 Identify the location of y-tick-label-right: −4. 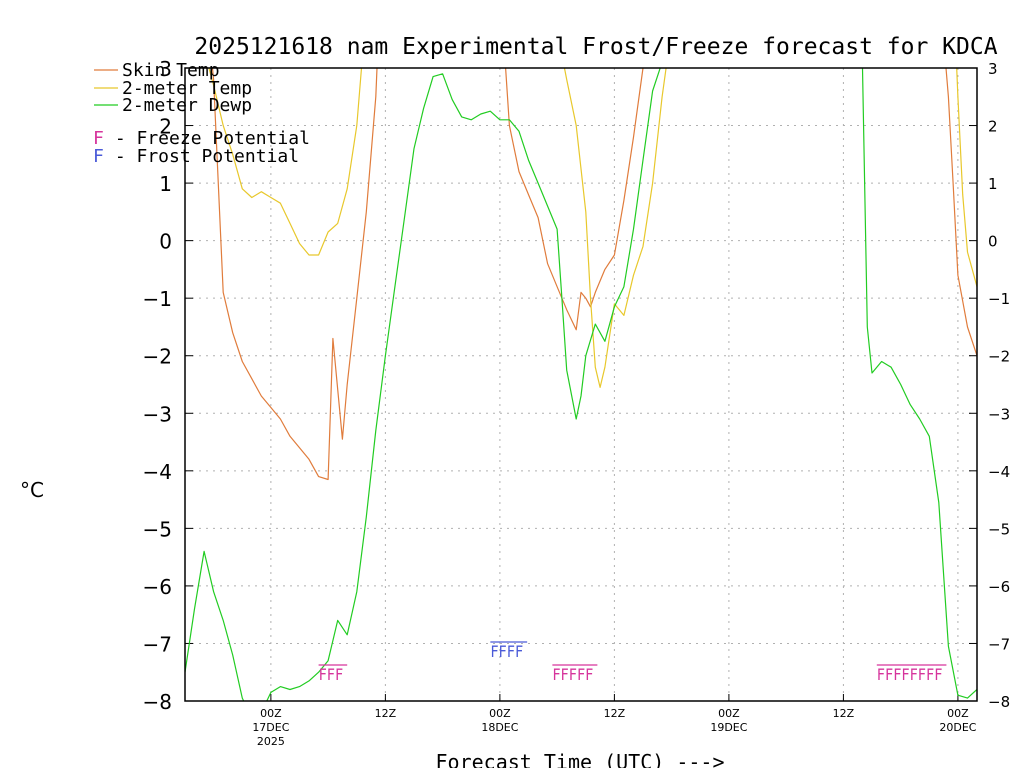
(999, 472).